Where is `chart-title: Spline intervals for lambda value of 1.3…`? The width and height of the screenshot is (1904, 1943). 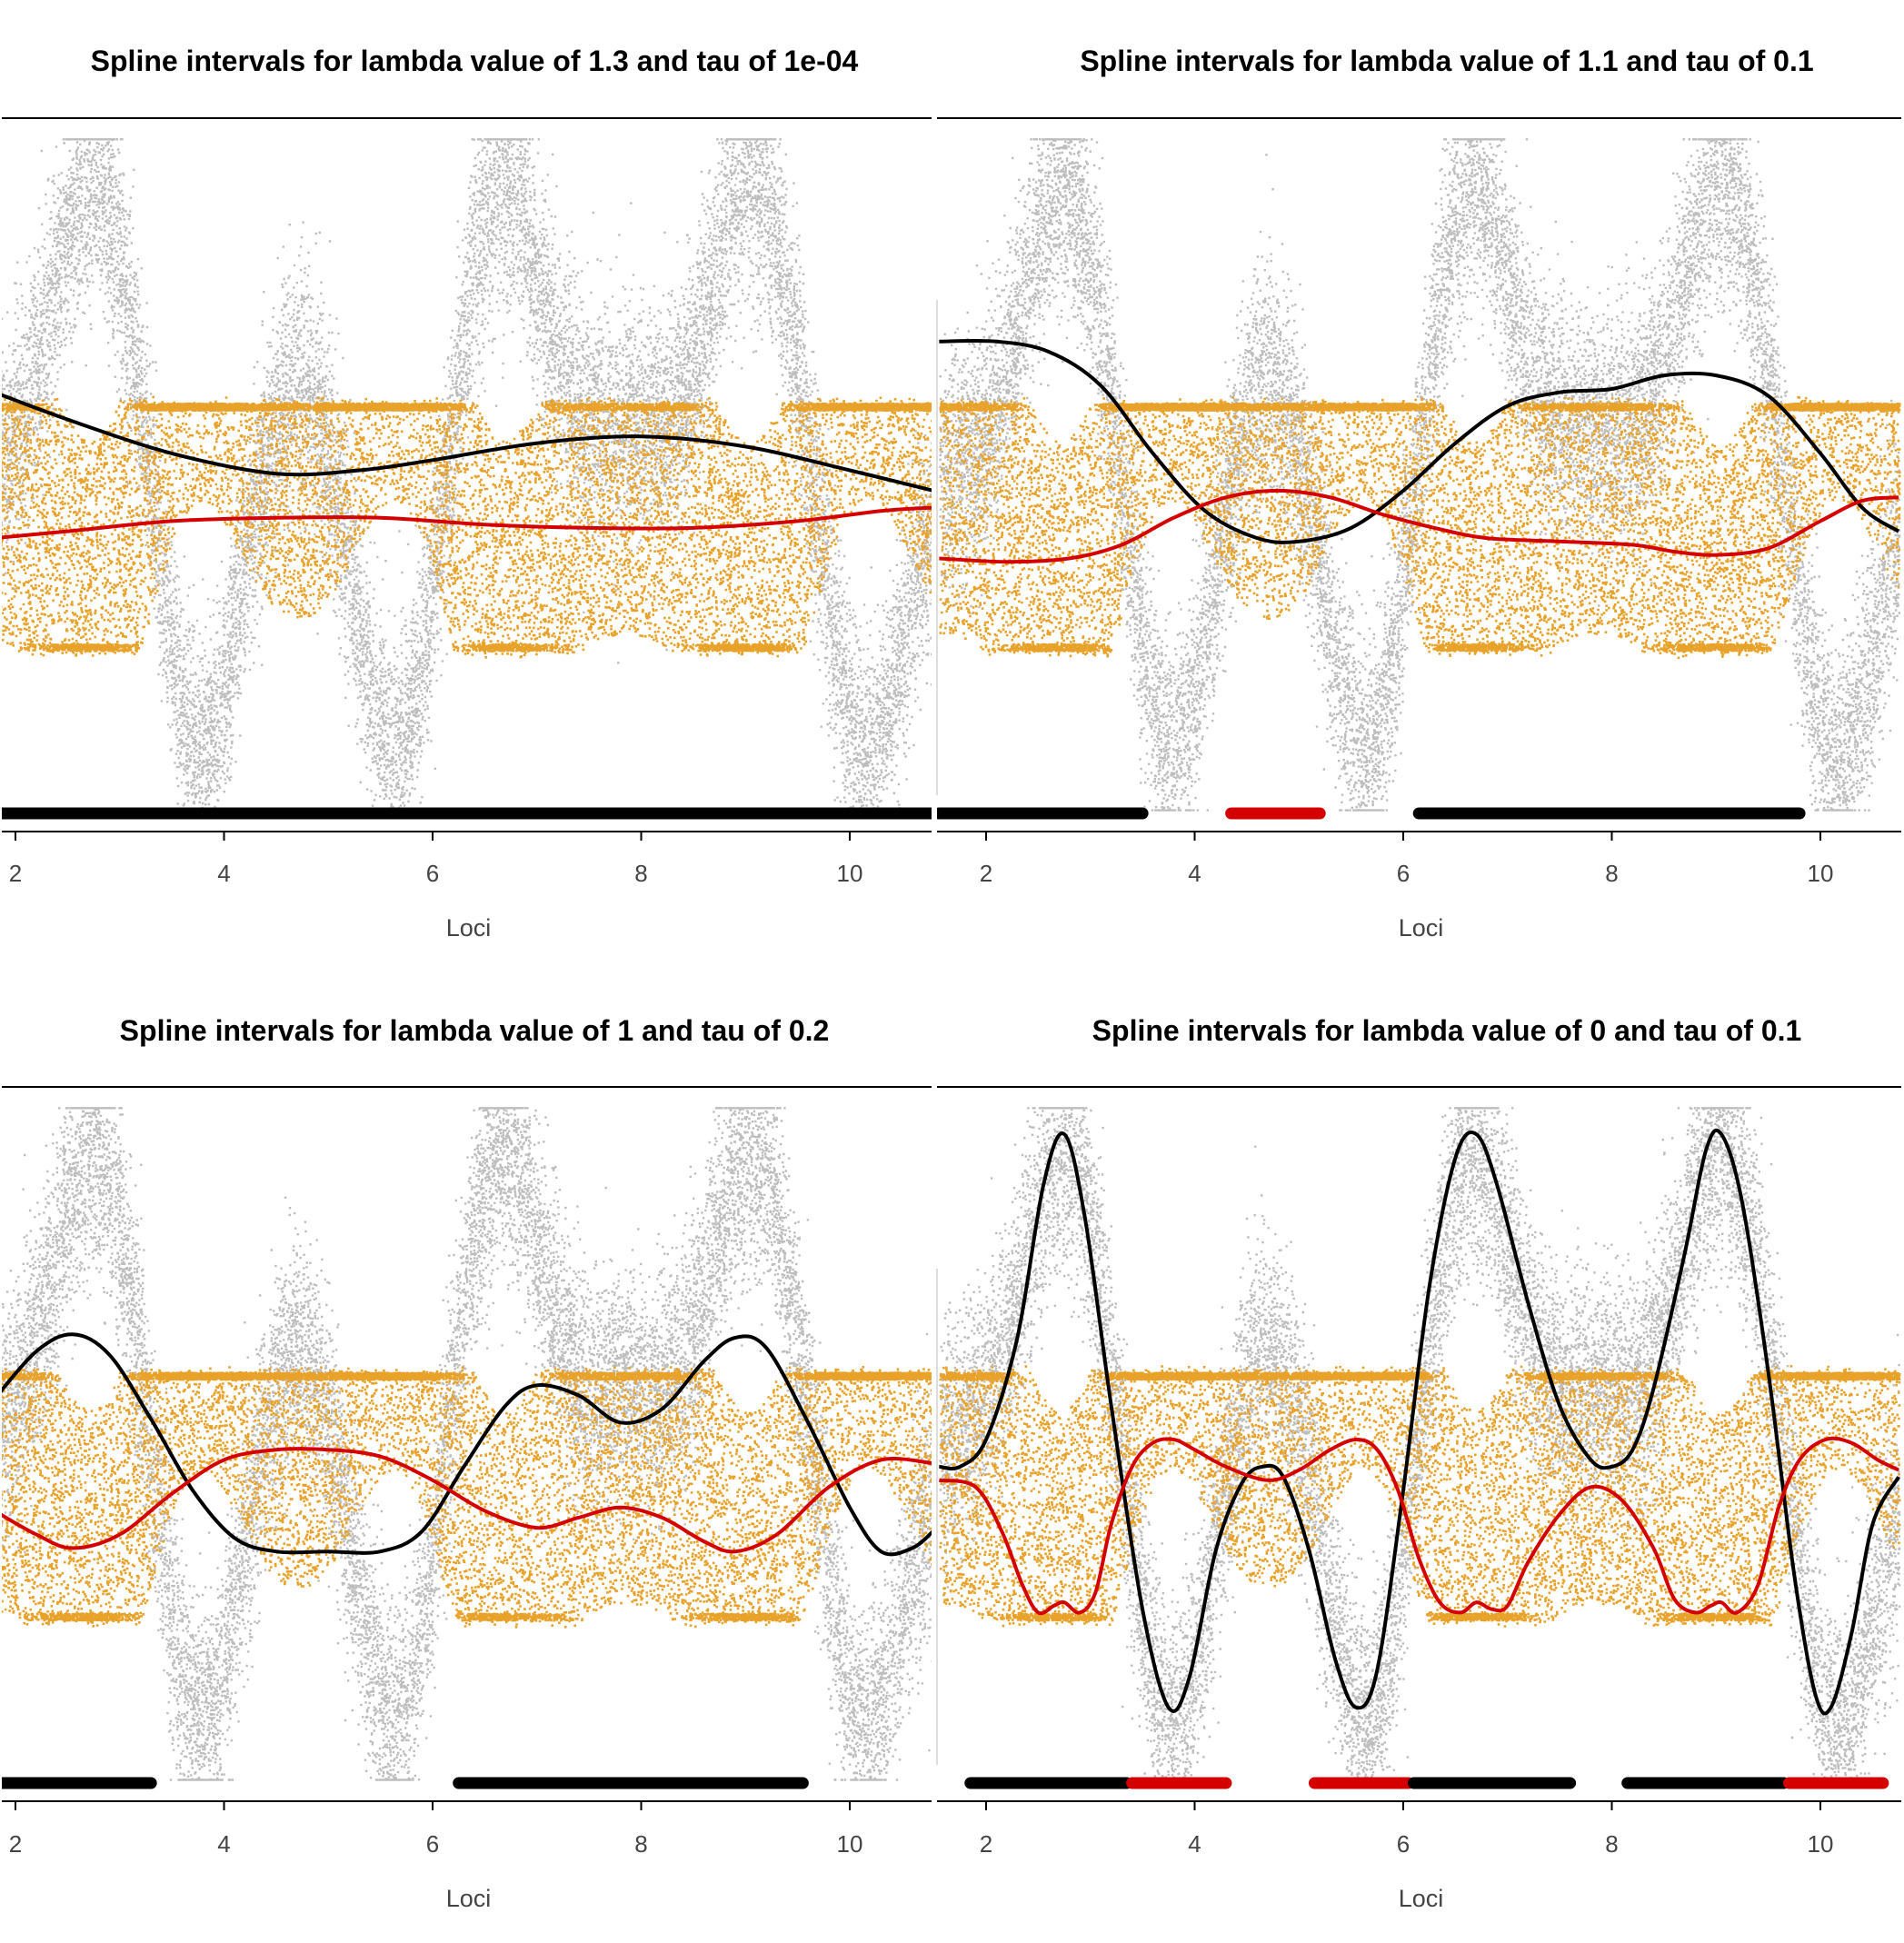
chart-title: Spline intervals for lambda value of 1.3… is located at coordinates (475, 61).